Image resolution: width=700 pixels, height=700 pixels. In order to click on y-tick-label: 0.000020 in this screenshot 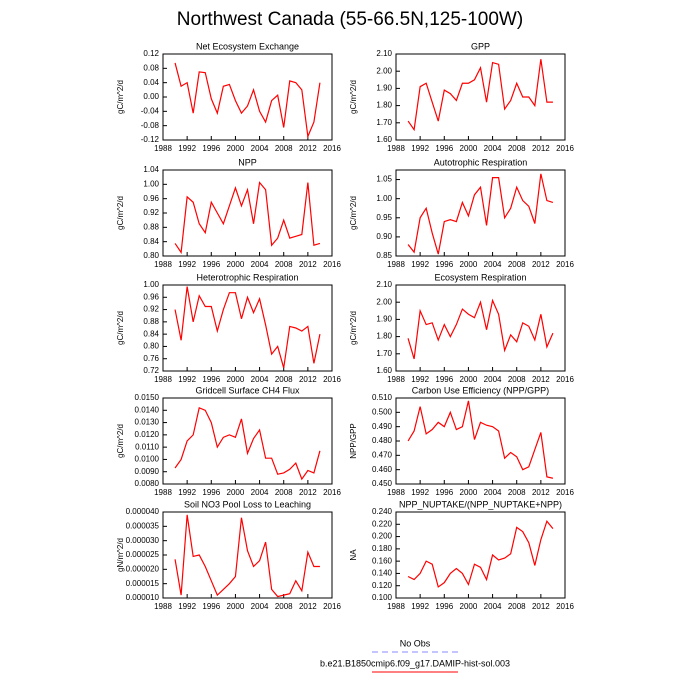, I will do `click(143, 568)`.